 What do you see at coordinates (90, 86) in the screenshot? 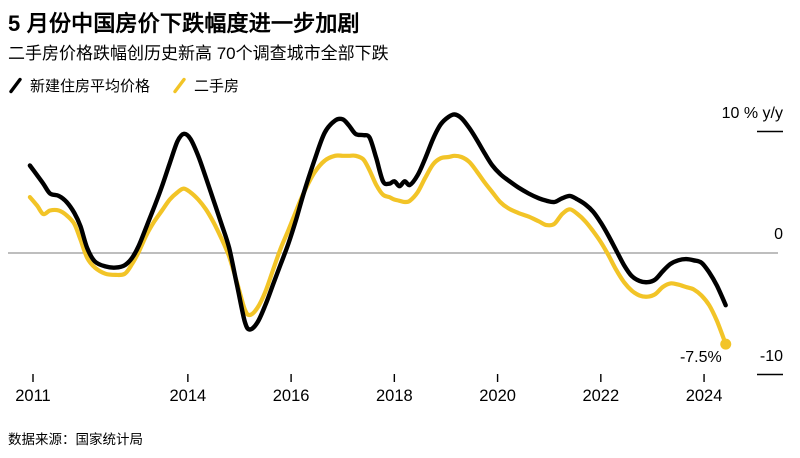
I see `legend-label-new-home: 新建住房平均价格` at bounding box center [90, 86].